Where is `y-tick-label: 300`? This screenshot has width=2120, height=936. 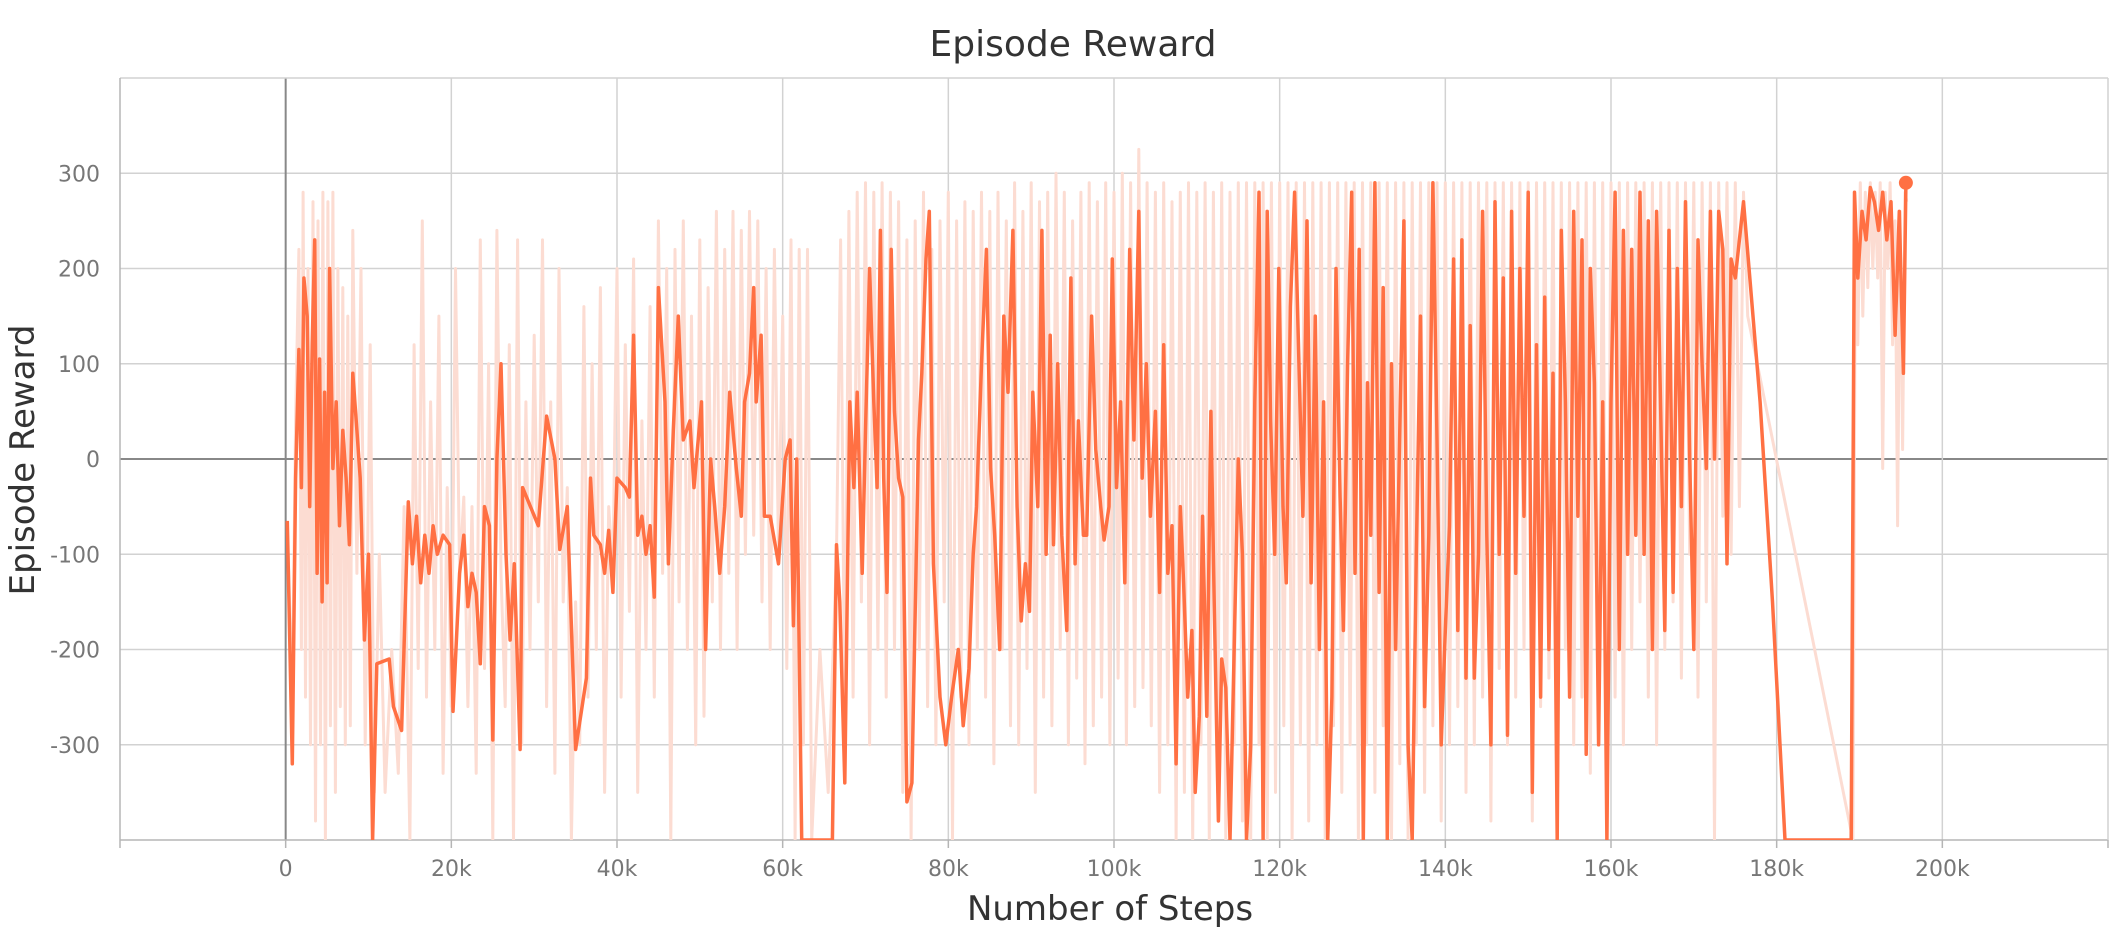 y-tick-label: 300 is located at coordinates (79, 174).